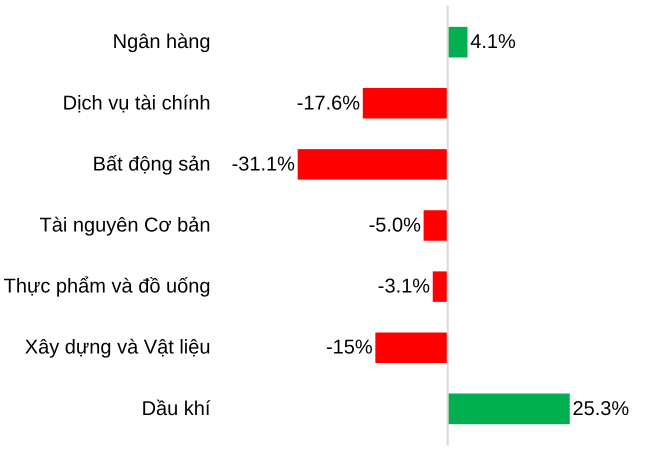 This screenshot has width=658, height=454. What do you see at coordinates (395, 225) in the screenshot?
I see `data-label: -5.0%` at bounding box center [395, 225].